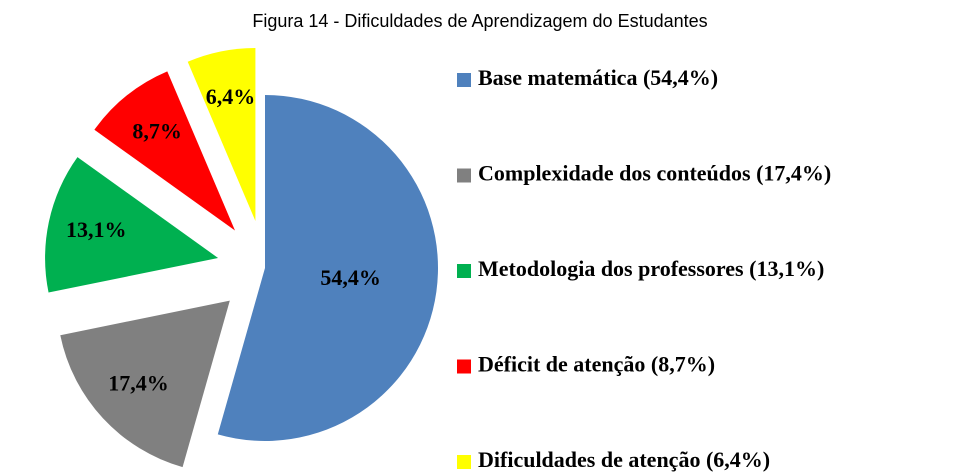  What do you see at coordinates (350, 277) in the screenshot?
I see `data-label: 54,4%` at bounding box center [350, 277].